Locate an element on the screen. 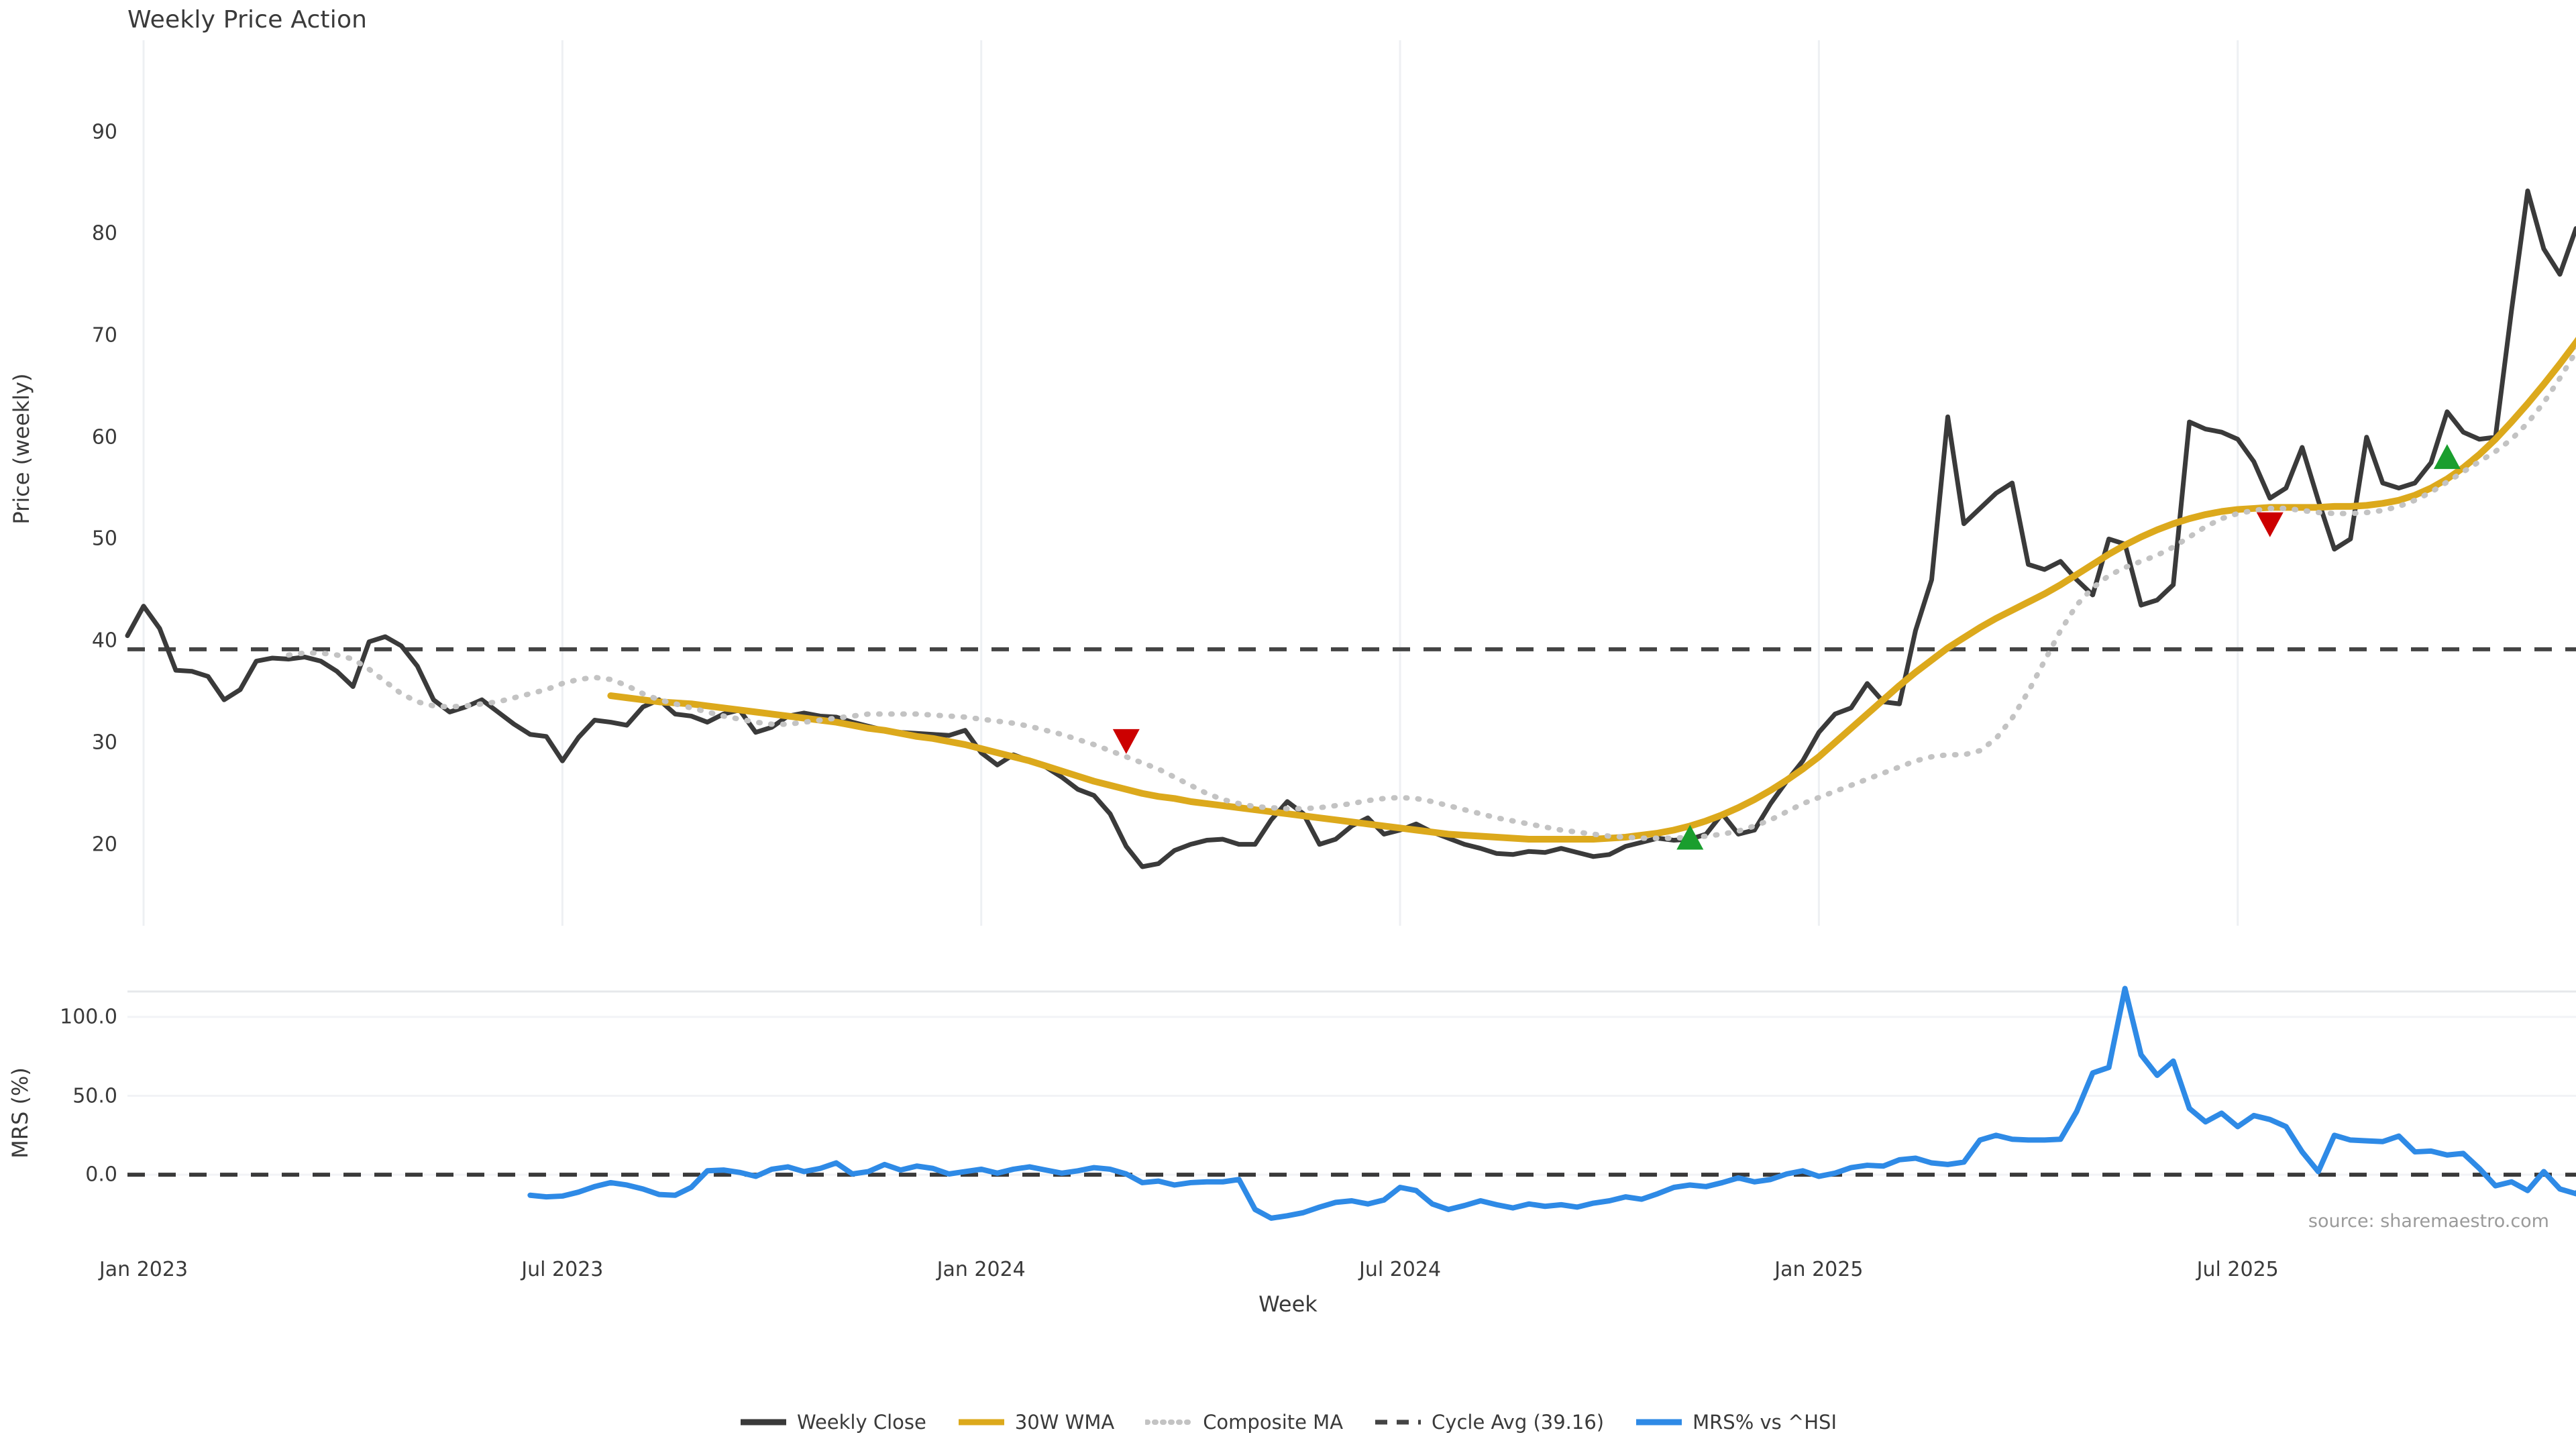 This screenshot has height=1449, width=2576. chart-title: Weekly Price Action is located at coordinates (247, 20).